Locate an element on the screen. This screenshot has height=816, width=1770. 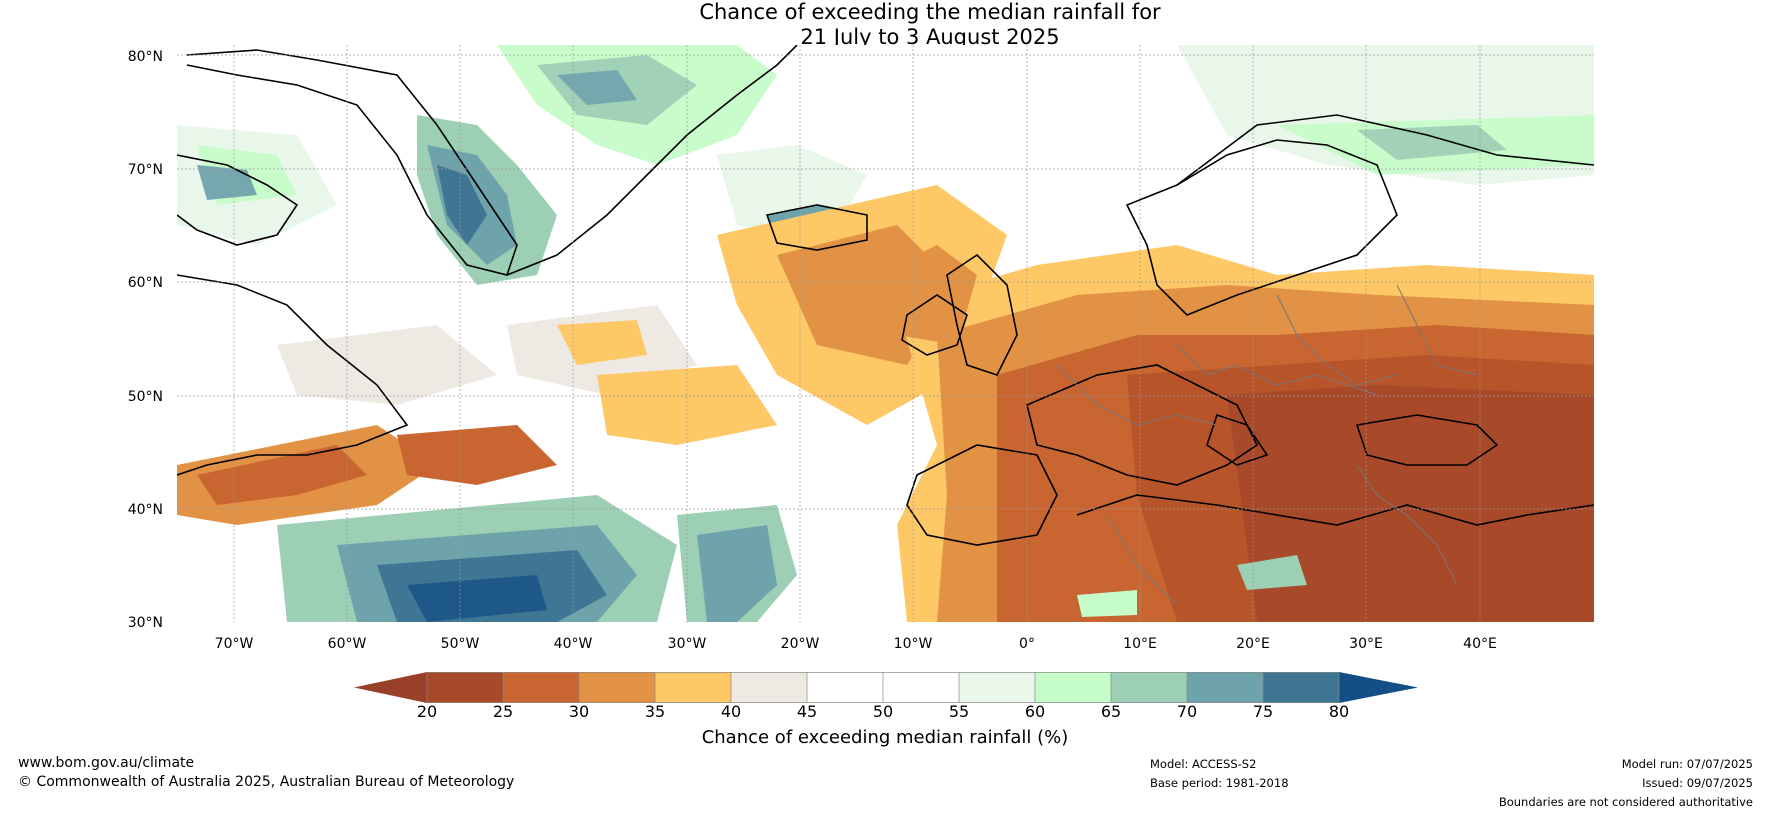
colorbar-tick-65: 65 is located at coordinates (1111, 711).